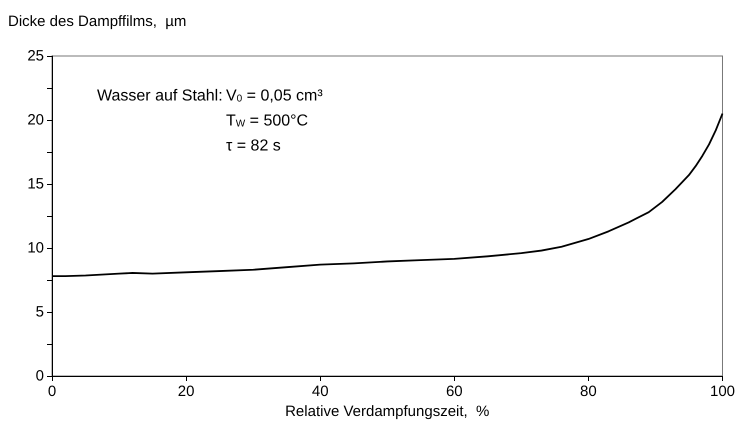 This screenshot has width=746, height=446. Describe the element at coordinates (35, 120) in the screenshot. I see `y-tick-label: 20` at that location.